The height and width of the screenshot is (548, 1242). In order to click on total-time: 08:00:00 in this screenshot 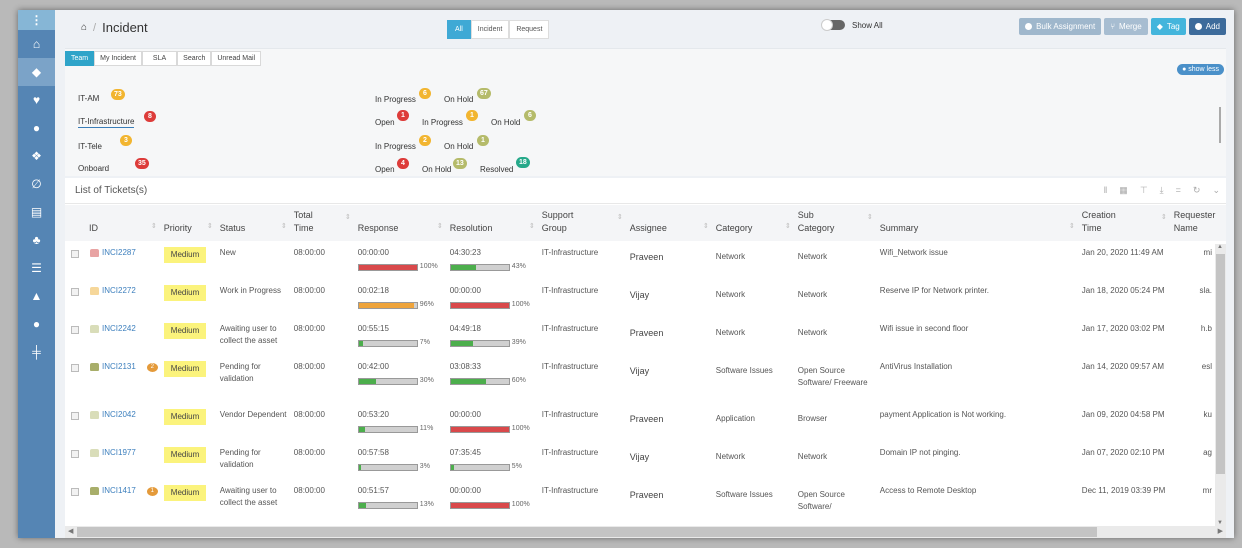, I will do `click(309, 328)`.